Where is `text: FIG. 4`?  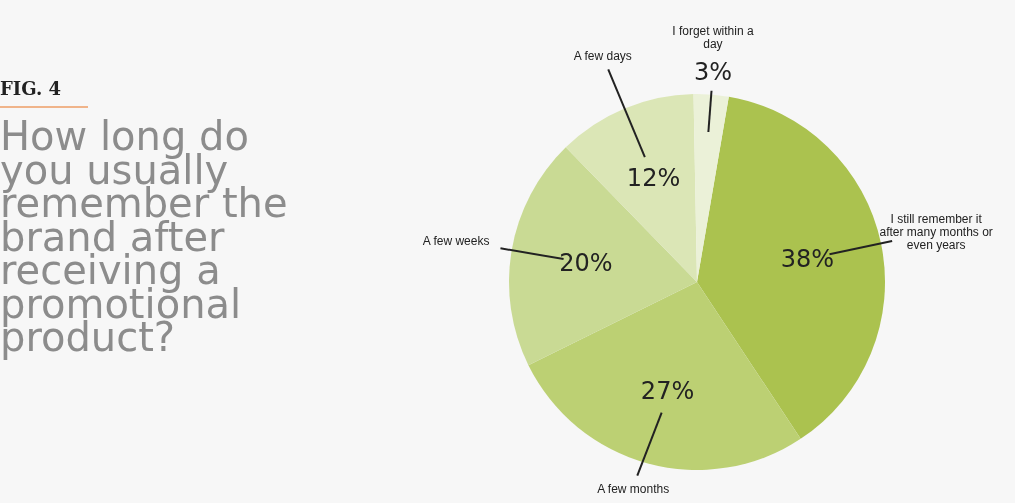 text: FIG. 4 is located at coordinates (30, 88).